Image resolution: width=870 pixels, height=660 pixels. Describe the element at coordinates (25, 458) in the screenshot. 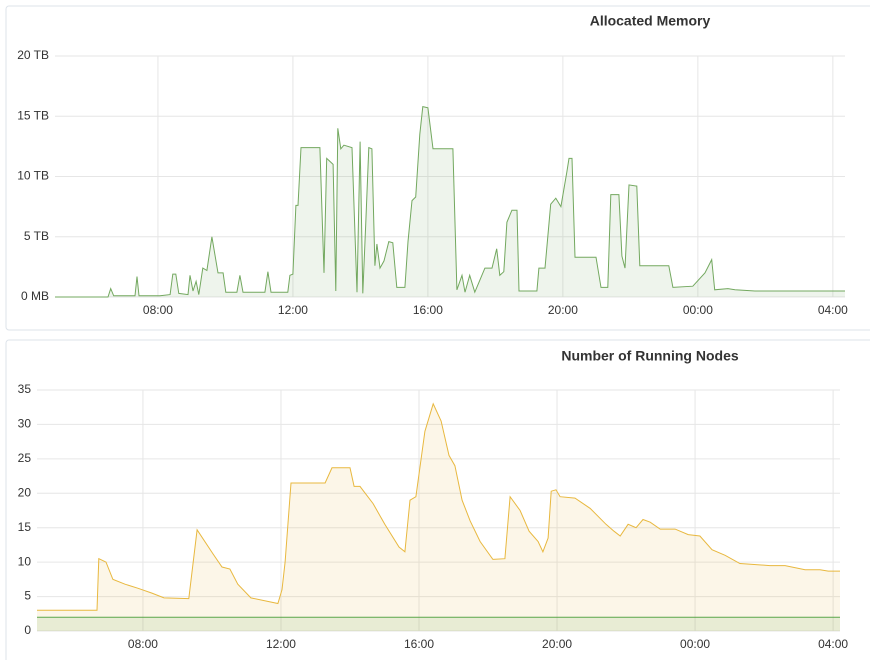

I see `y-tick-label: 25` at that location.